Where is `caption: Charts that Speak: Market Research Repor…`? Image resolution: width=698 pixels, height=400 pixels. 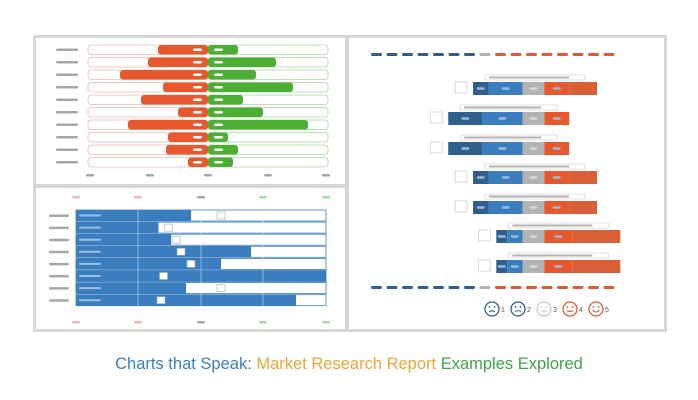 caption: Charts that Speak: Market Research Repor… is located at coordinates (349, 364).